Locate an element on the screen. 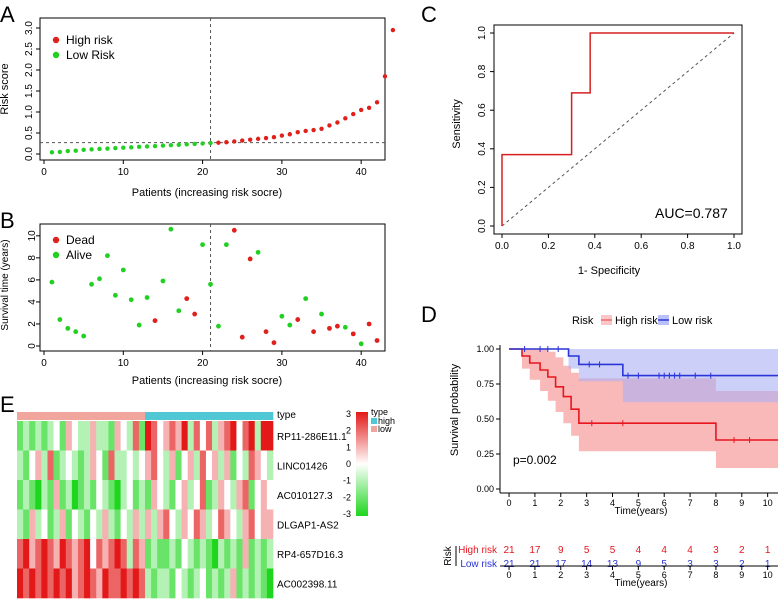 Image resolution: width=781 pixels, height=603 pixels. y-tick-label: 0.0 is located at coordinates (482, 226).